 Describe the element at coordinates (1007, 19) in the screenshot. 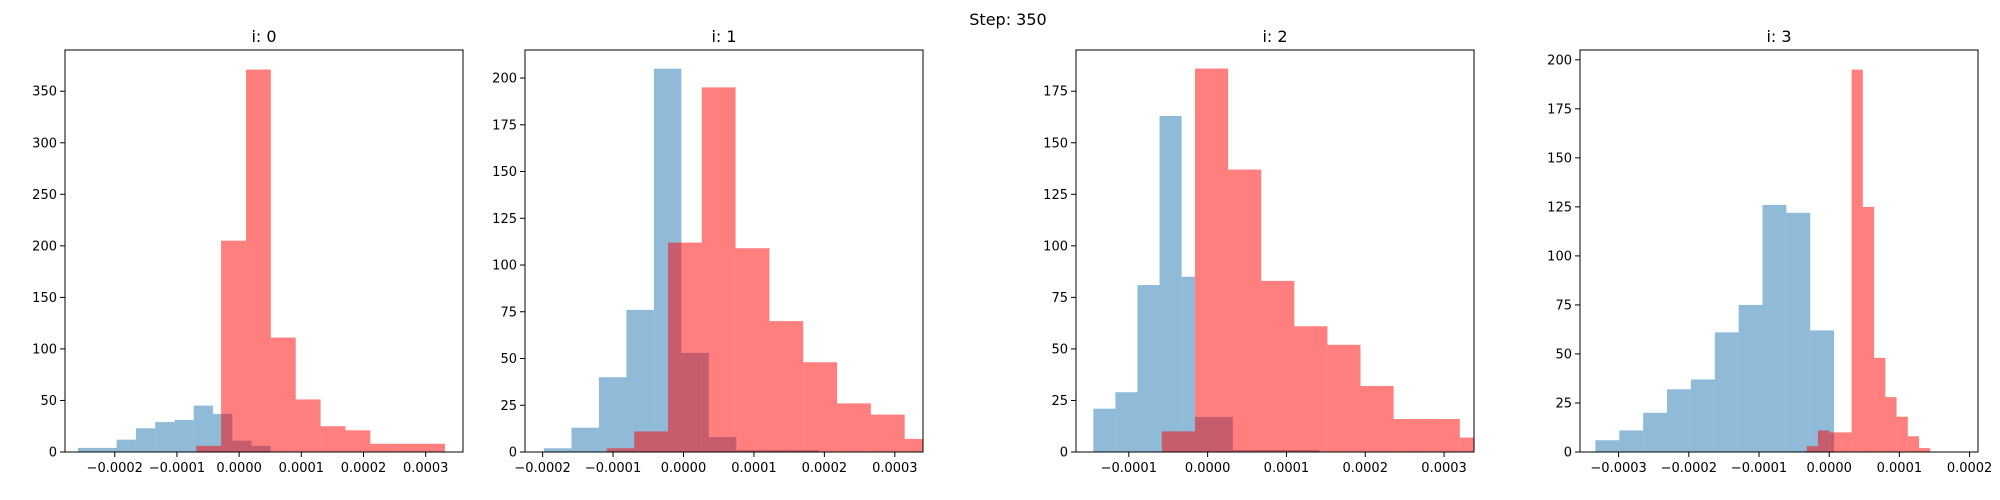

I see `figure-suptitle: Step: 350` at that location.